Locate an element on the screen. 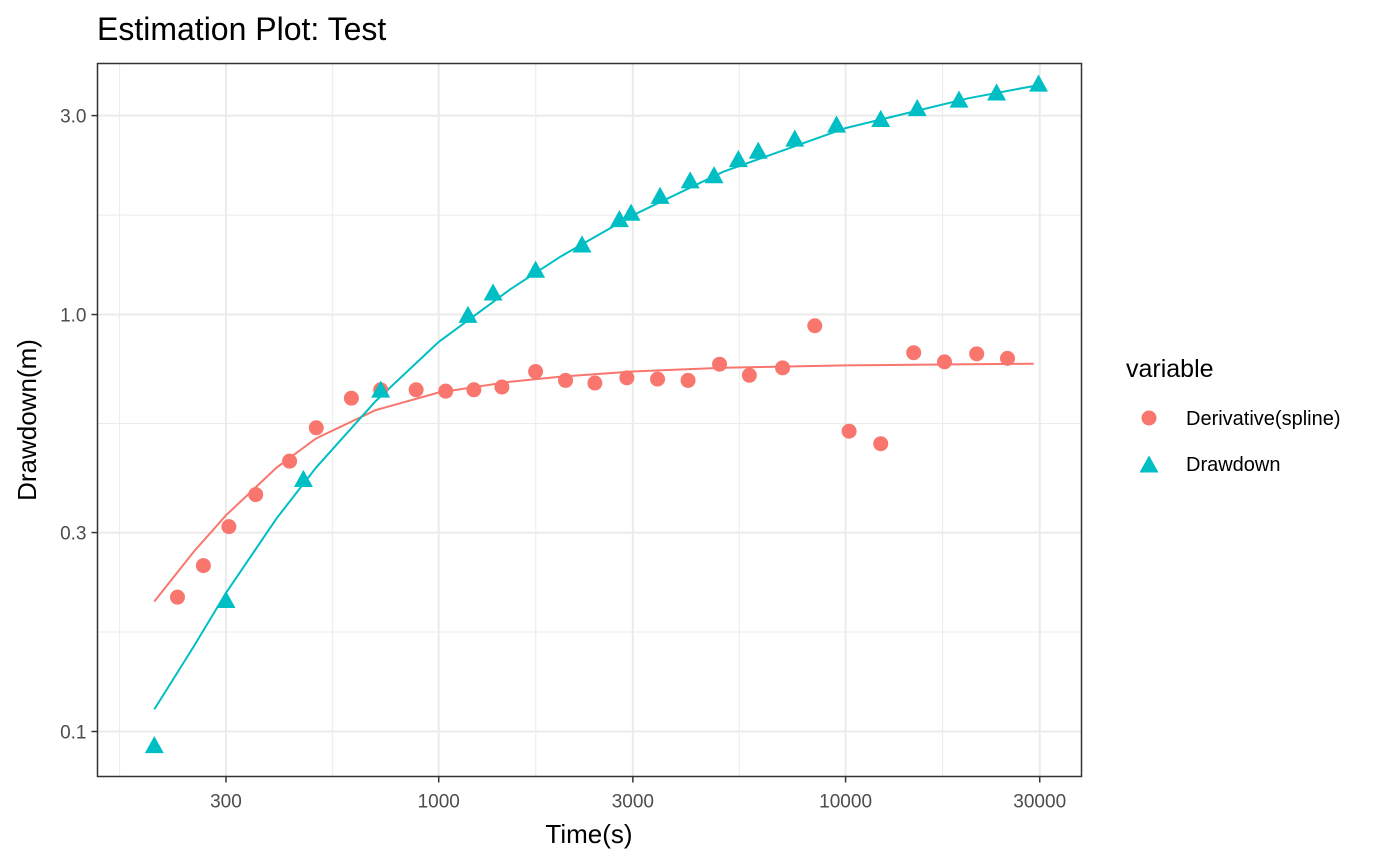  x-axis: 300 1000 3000 10000 30000 is located at coordinates (638, 794).